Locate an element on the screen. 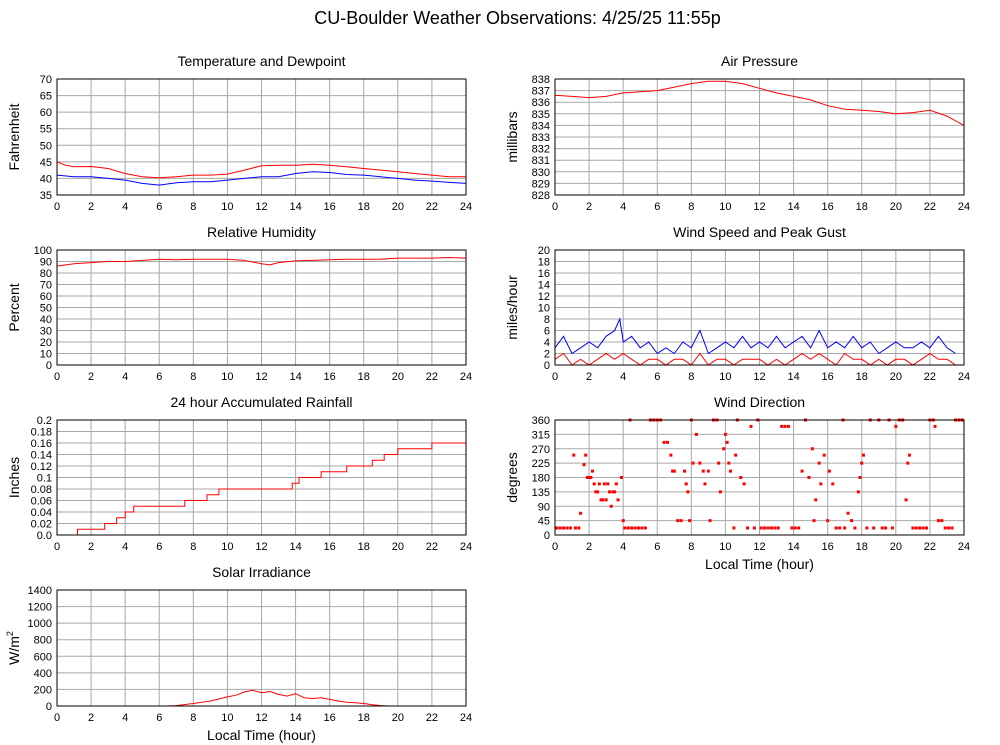 This screenshot has width=1000, height=745. y-tick-label: 0.06 is located at coordinates (41, 502).